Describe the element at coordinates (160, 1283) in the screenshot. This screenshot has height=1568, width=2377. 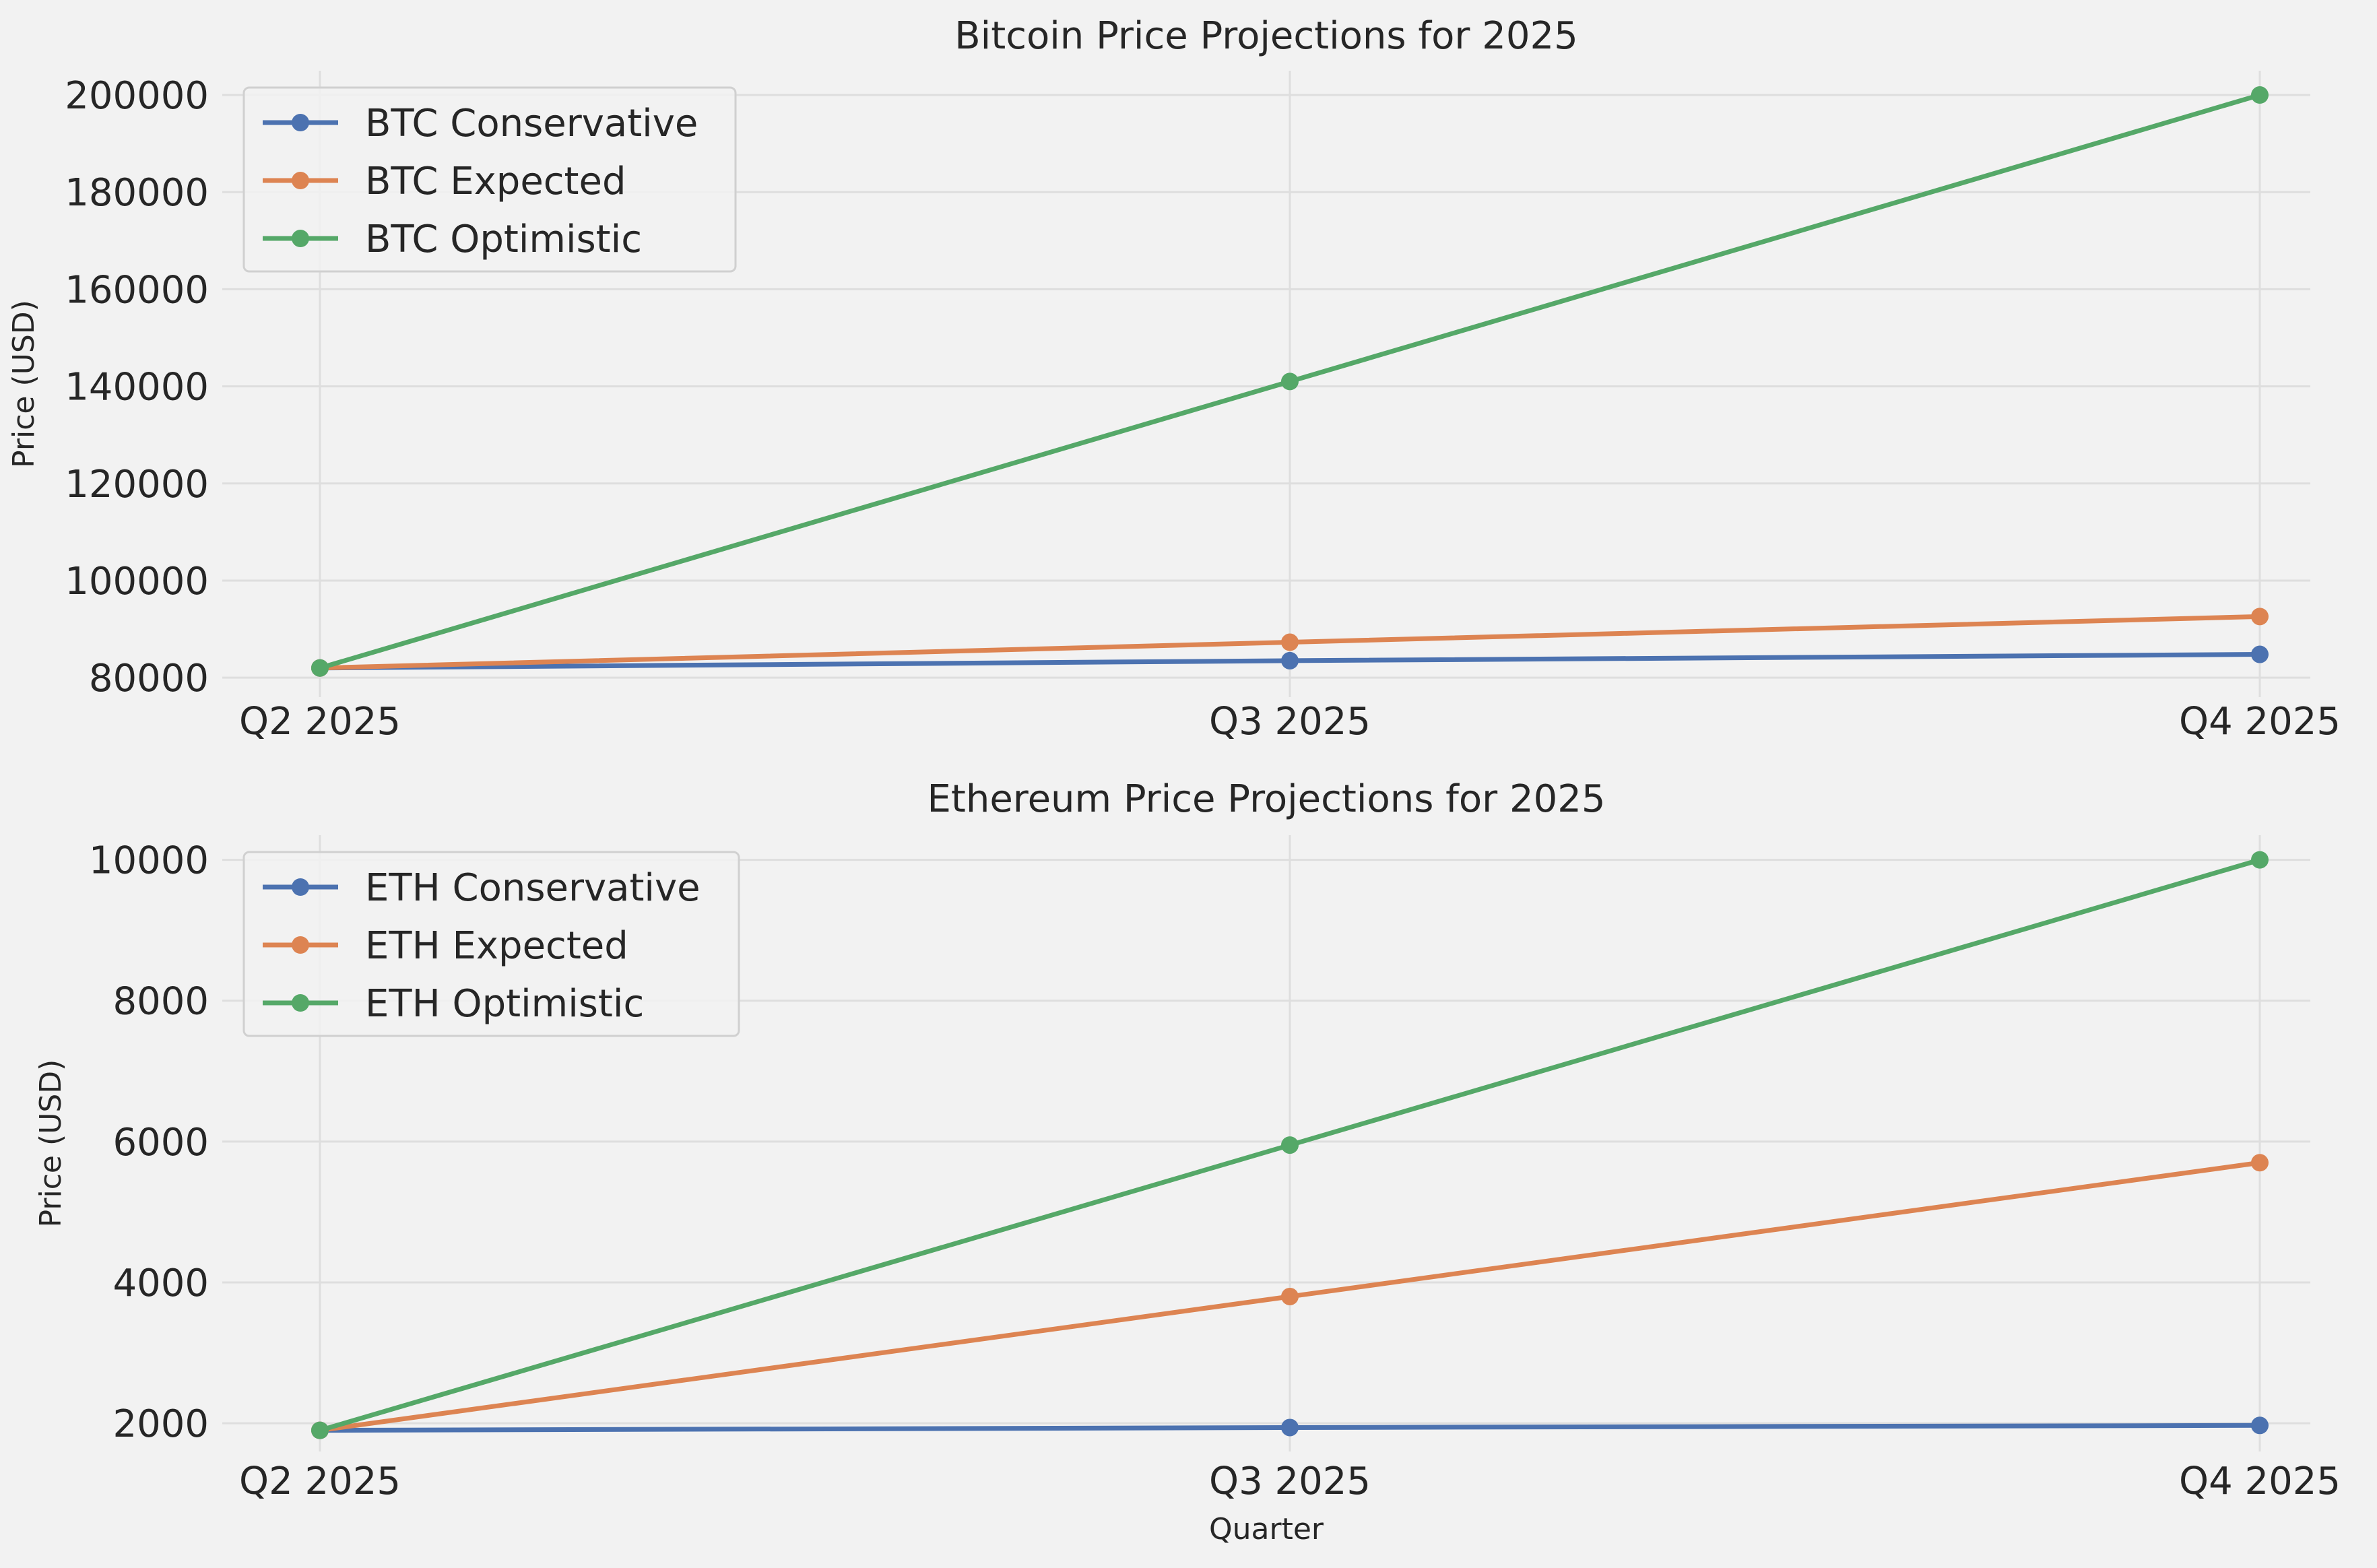
I see `y-tick-label: 4000` at that location.